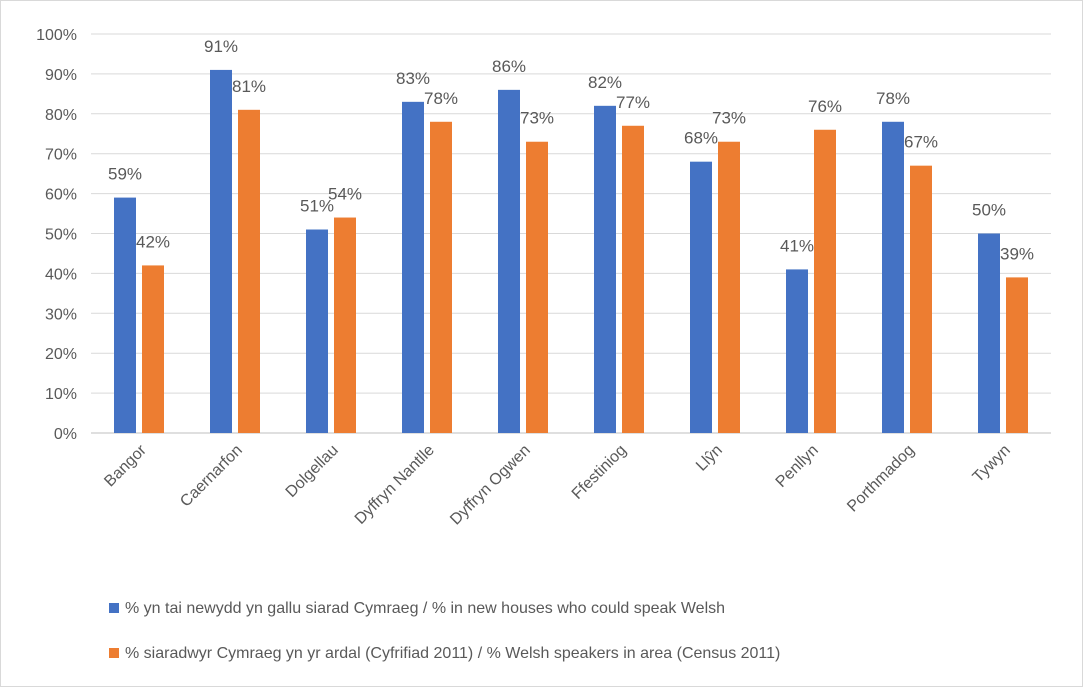 The width and height of the screenshot is (1083, 691). I want to click on data-label: 82%, so click(605, 82).